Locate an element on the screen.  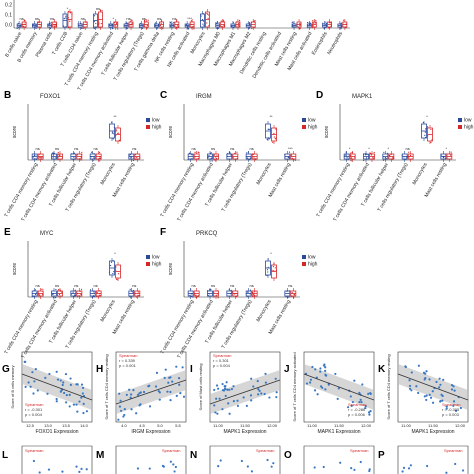
sig-label: *** is located at coordinates (290, 148).